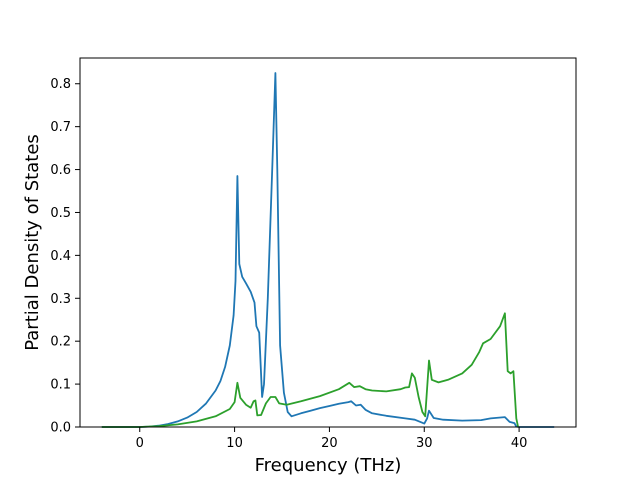 Image resolution: width=640 pixels, height=480 pixels. What do you see at coordinates (234, 443) in the screenshot?
I see `x-tick-label: 10` at bounding box center [234, 443].